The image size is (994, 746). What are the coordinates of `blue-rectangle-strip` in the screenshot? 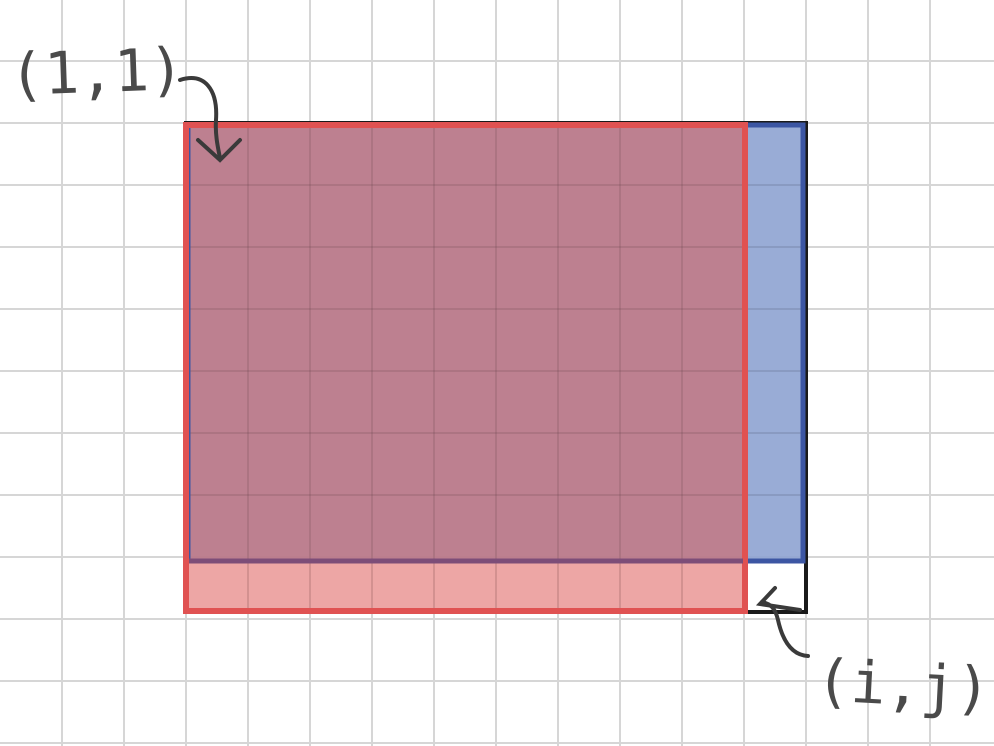 It's located at (774, 343).